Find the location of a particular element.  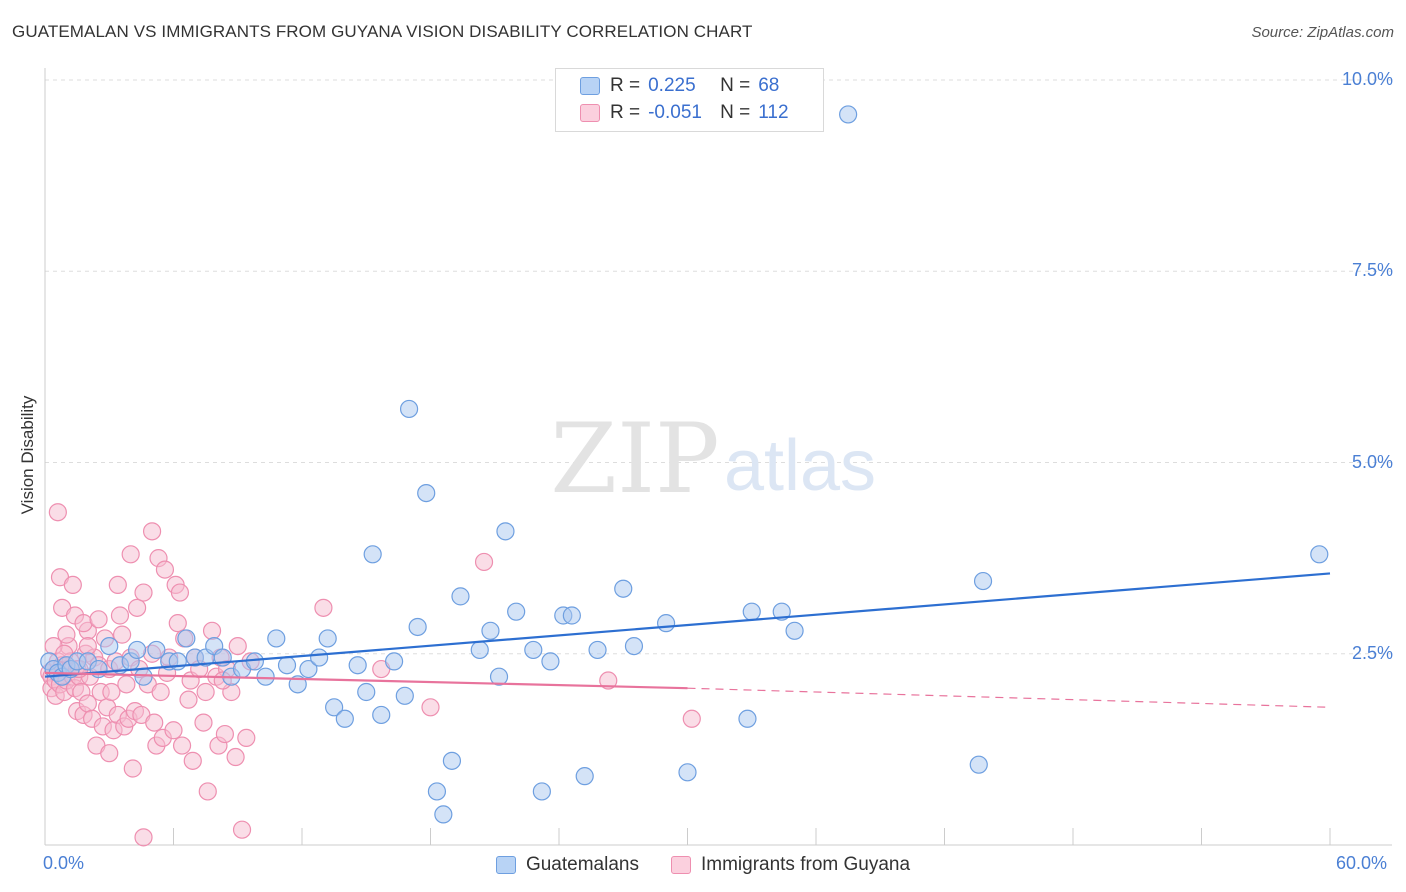

trend-line-guatemalans is located at coordinates (687, 625).